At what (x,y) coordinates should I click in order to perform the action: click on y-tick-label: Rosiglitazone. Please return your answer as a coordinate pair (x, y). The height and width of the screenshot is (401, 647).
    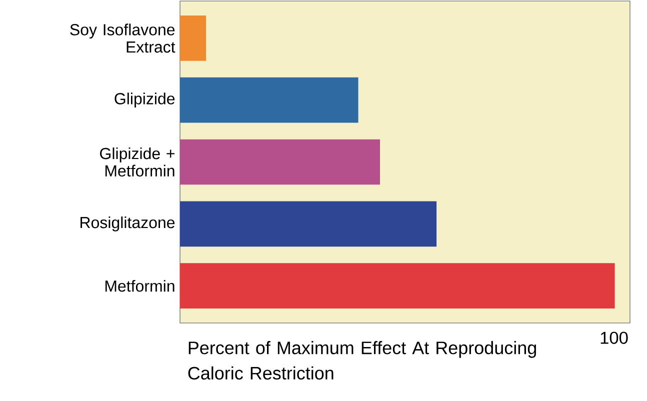
    Looking at the image, I should click on (127, 224).